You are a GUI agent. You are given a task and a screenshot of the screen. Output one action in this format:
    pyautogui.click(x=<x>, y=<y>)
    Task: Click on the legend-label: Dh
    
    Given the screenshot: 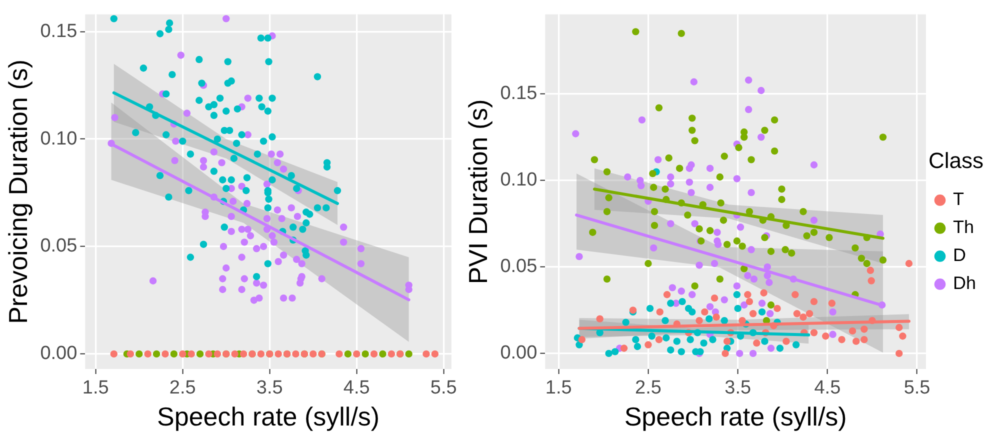 What is the action you would take?
    pyautogui.click(x=964, y=283)
    